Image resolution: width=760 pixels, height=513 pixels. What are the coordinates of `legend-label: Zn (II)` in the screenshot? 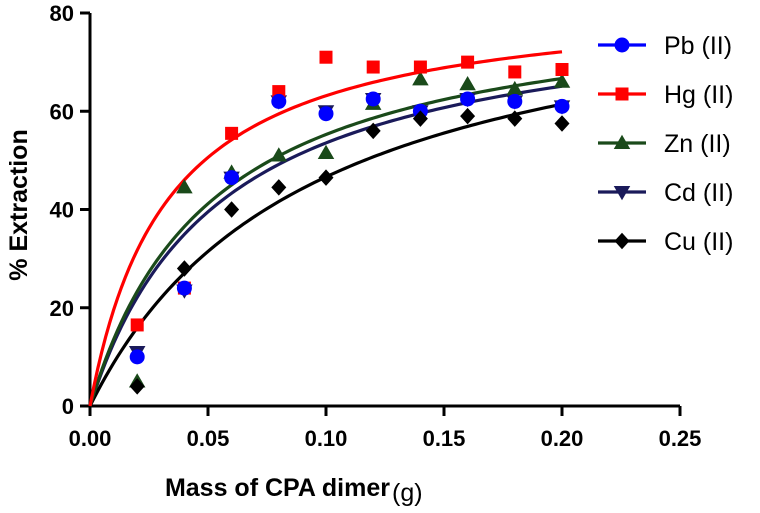 It's located at (697, 144).